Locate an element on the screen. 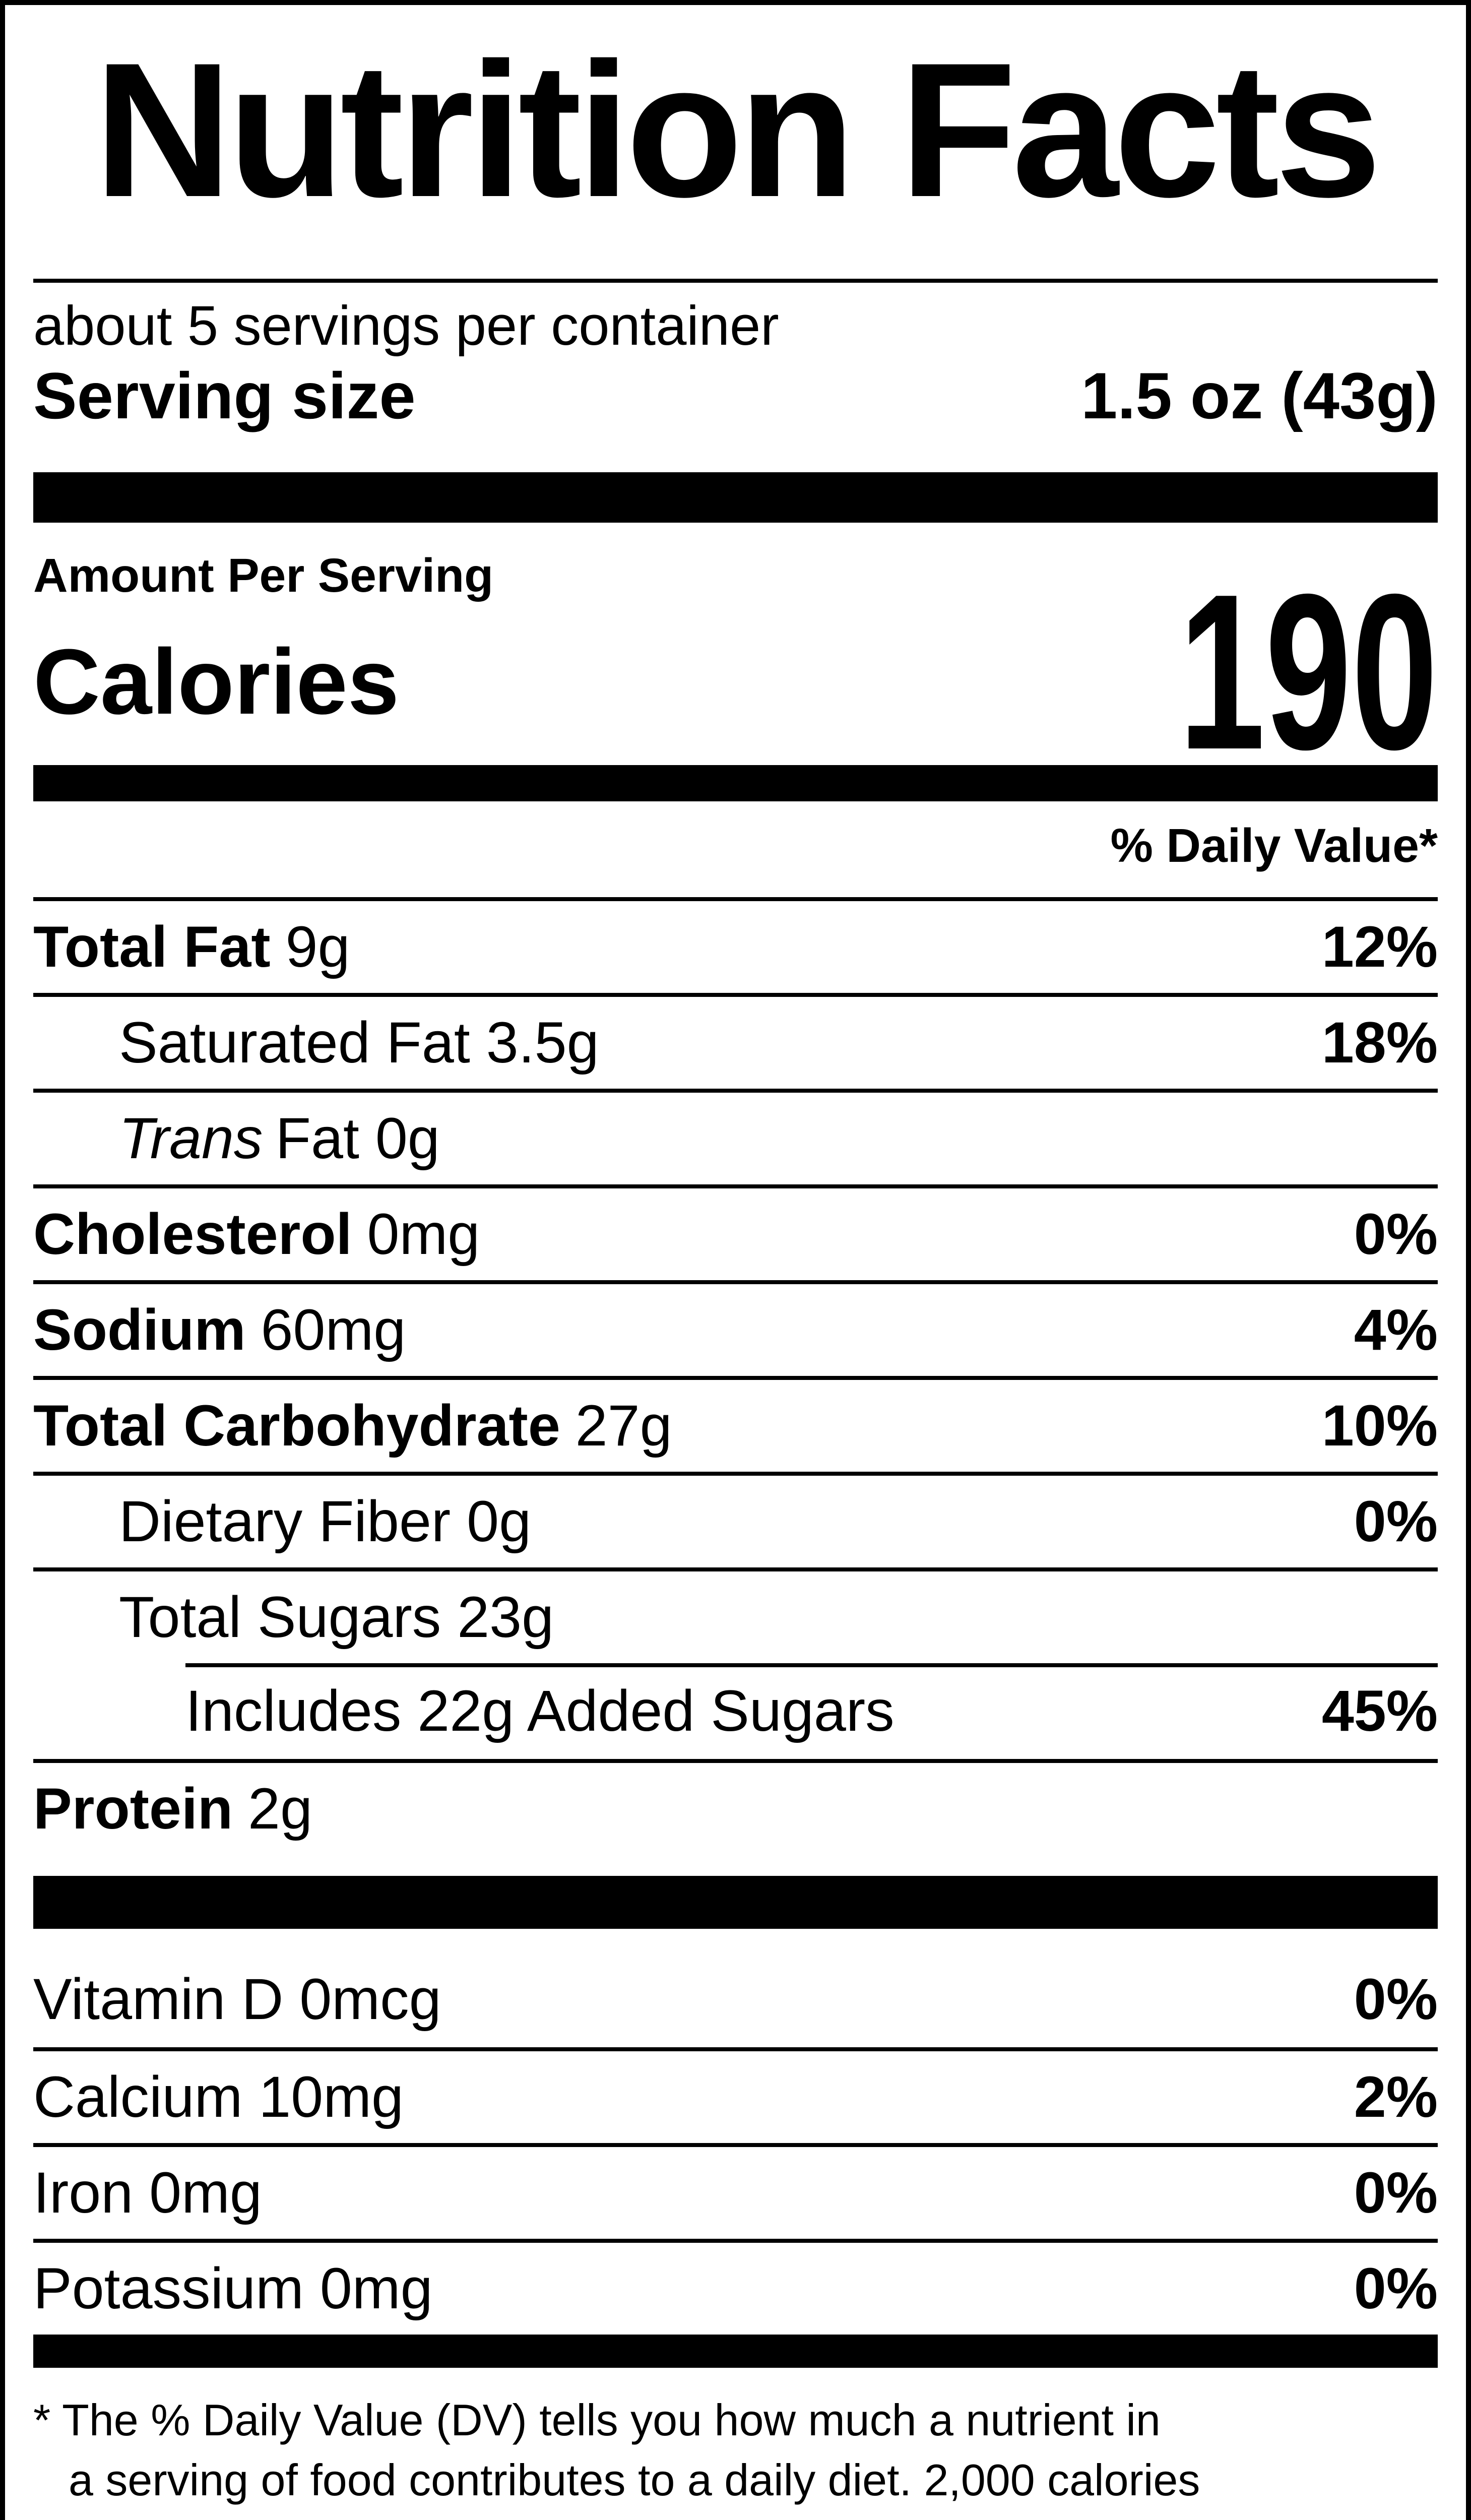 The image size is (1471, 2520). nutrient-name: Dietary Fiber 0g is located at coordinates (325, 1521).